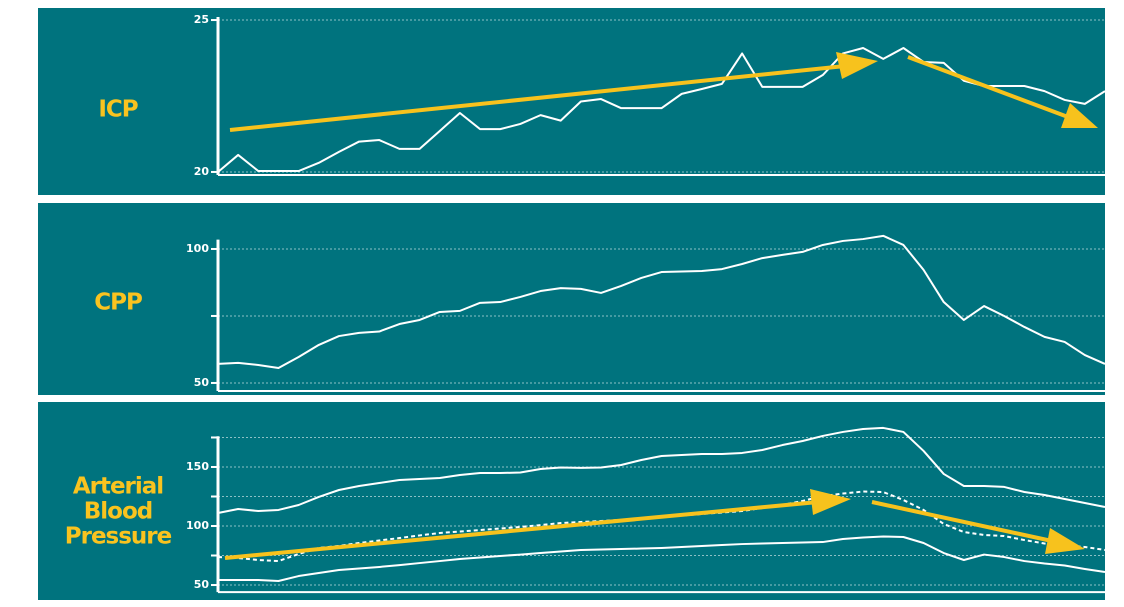  Describe the element at coordinates (118, 302) in the screenshot. I see `panel-title: CPP` at that location.